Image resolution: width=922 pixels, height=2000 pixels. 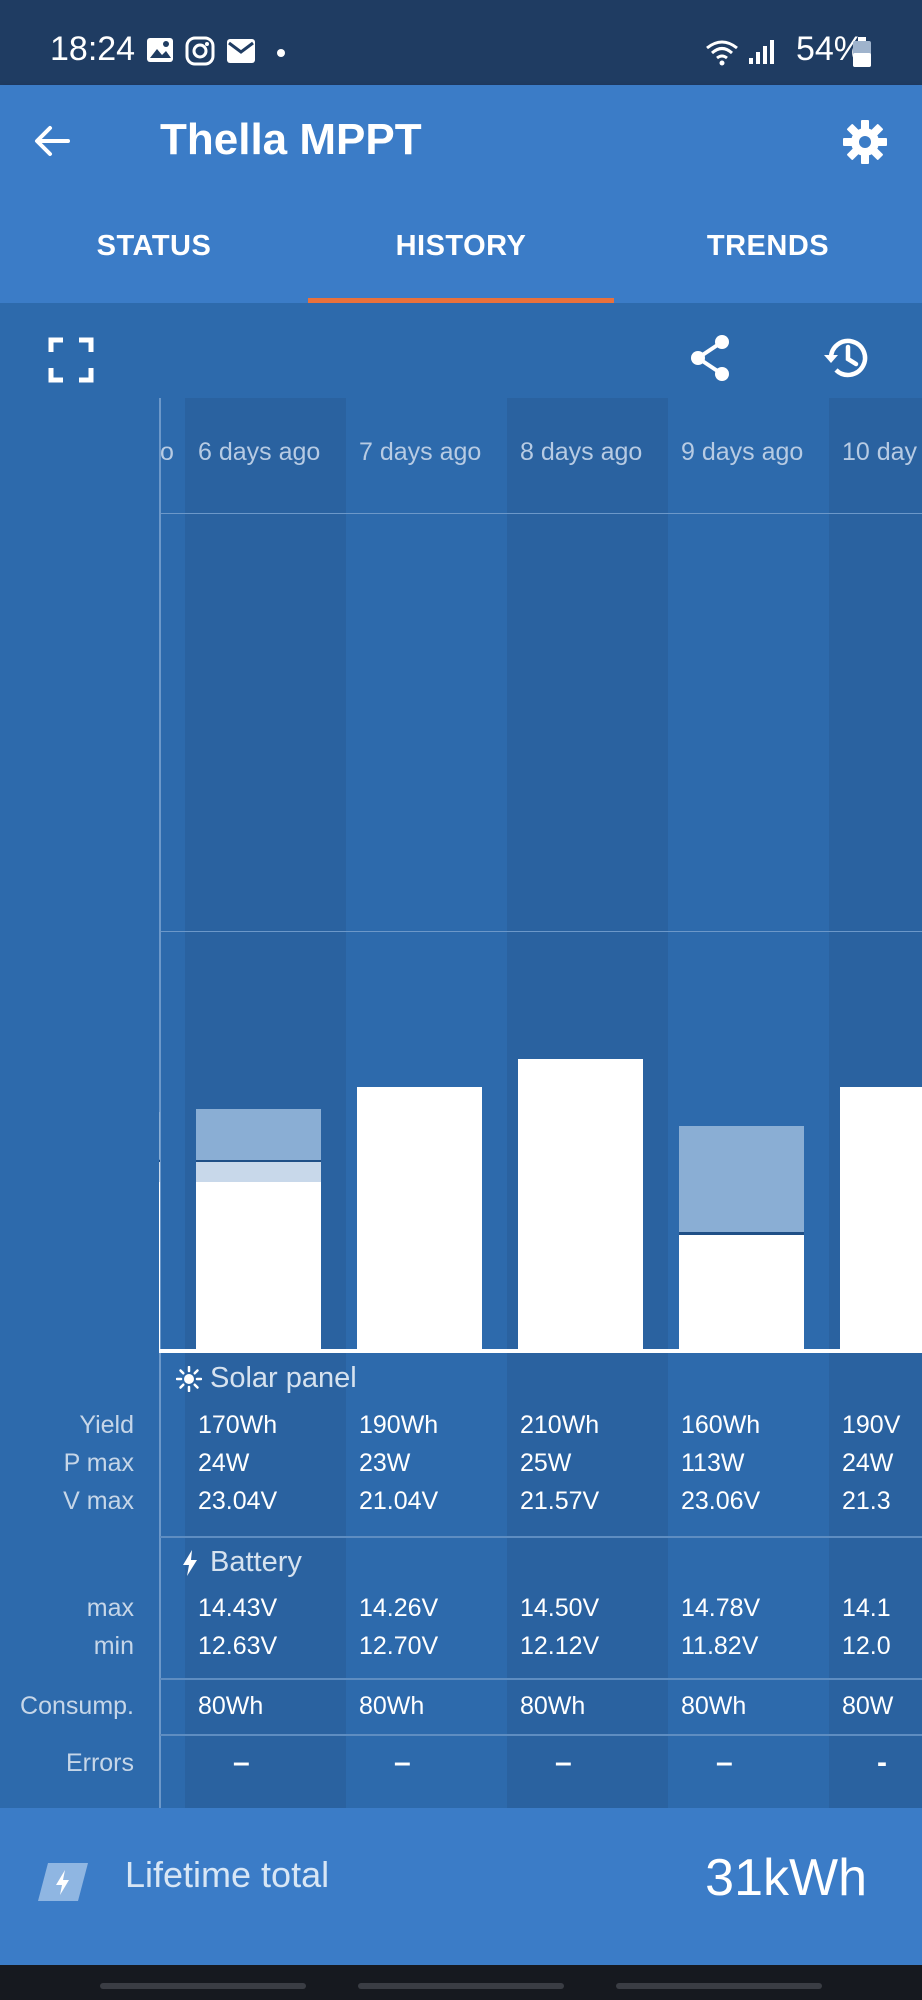 What do you see at coordinates (742, 452) in the screenshot?
I see `x-tick-label: 9 days ago` at bounding box center [742, 452].